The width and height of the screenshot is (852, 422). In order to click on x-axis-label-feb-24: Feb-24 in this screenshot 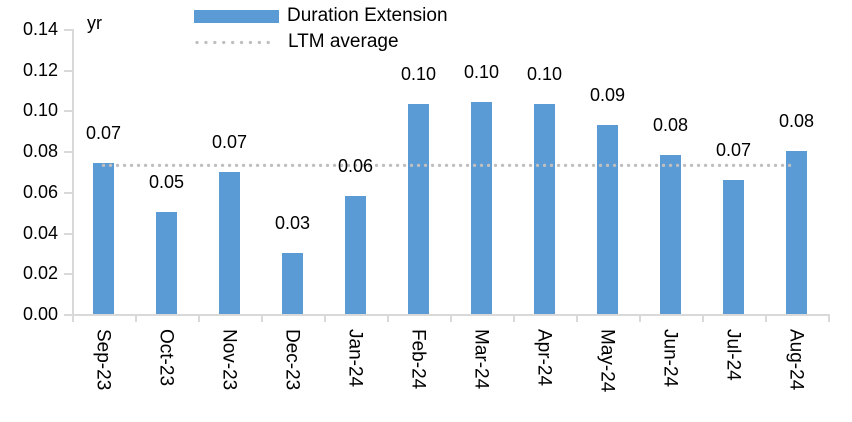, I will do `click(418, 359)`.